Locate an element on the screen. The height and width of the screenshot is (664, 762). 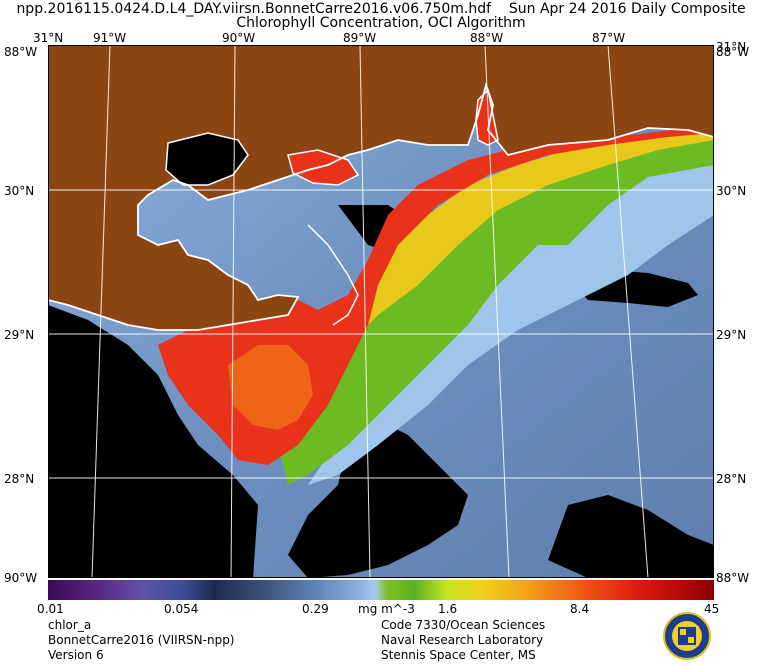
colorbar-tick-0: 0.01 is located at coordinates (50, 609).